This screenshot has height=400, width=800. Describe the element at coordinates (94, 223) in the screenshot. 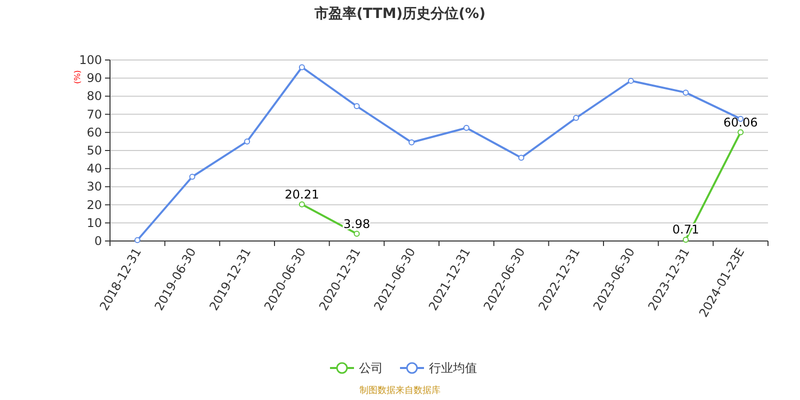

I see `y-tick-label: 10` at that location.